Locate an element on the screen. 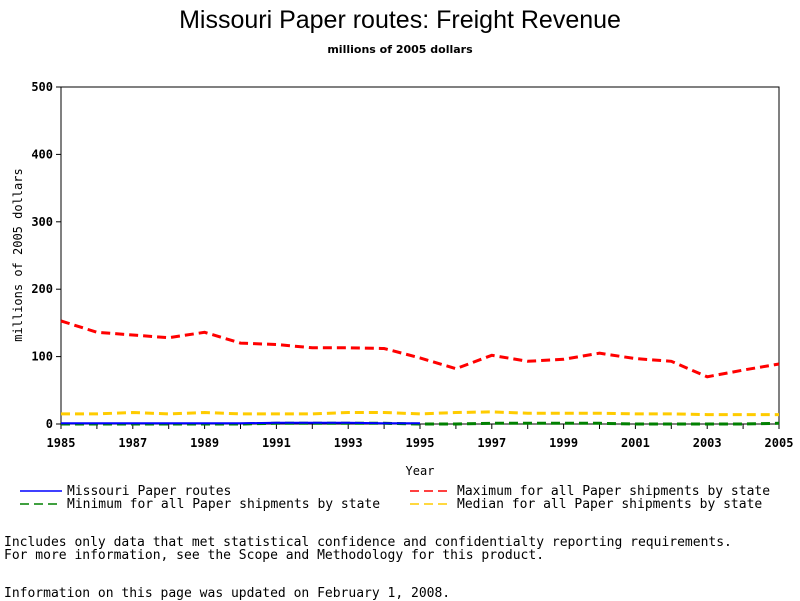  legend-label: Maximum for all Paper shipments by state is located at coordinates (613, 491).